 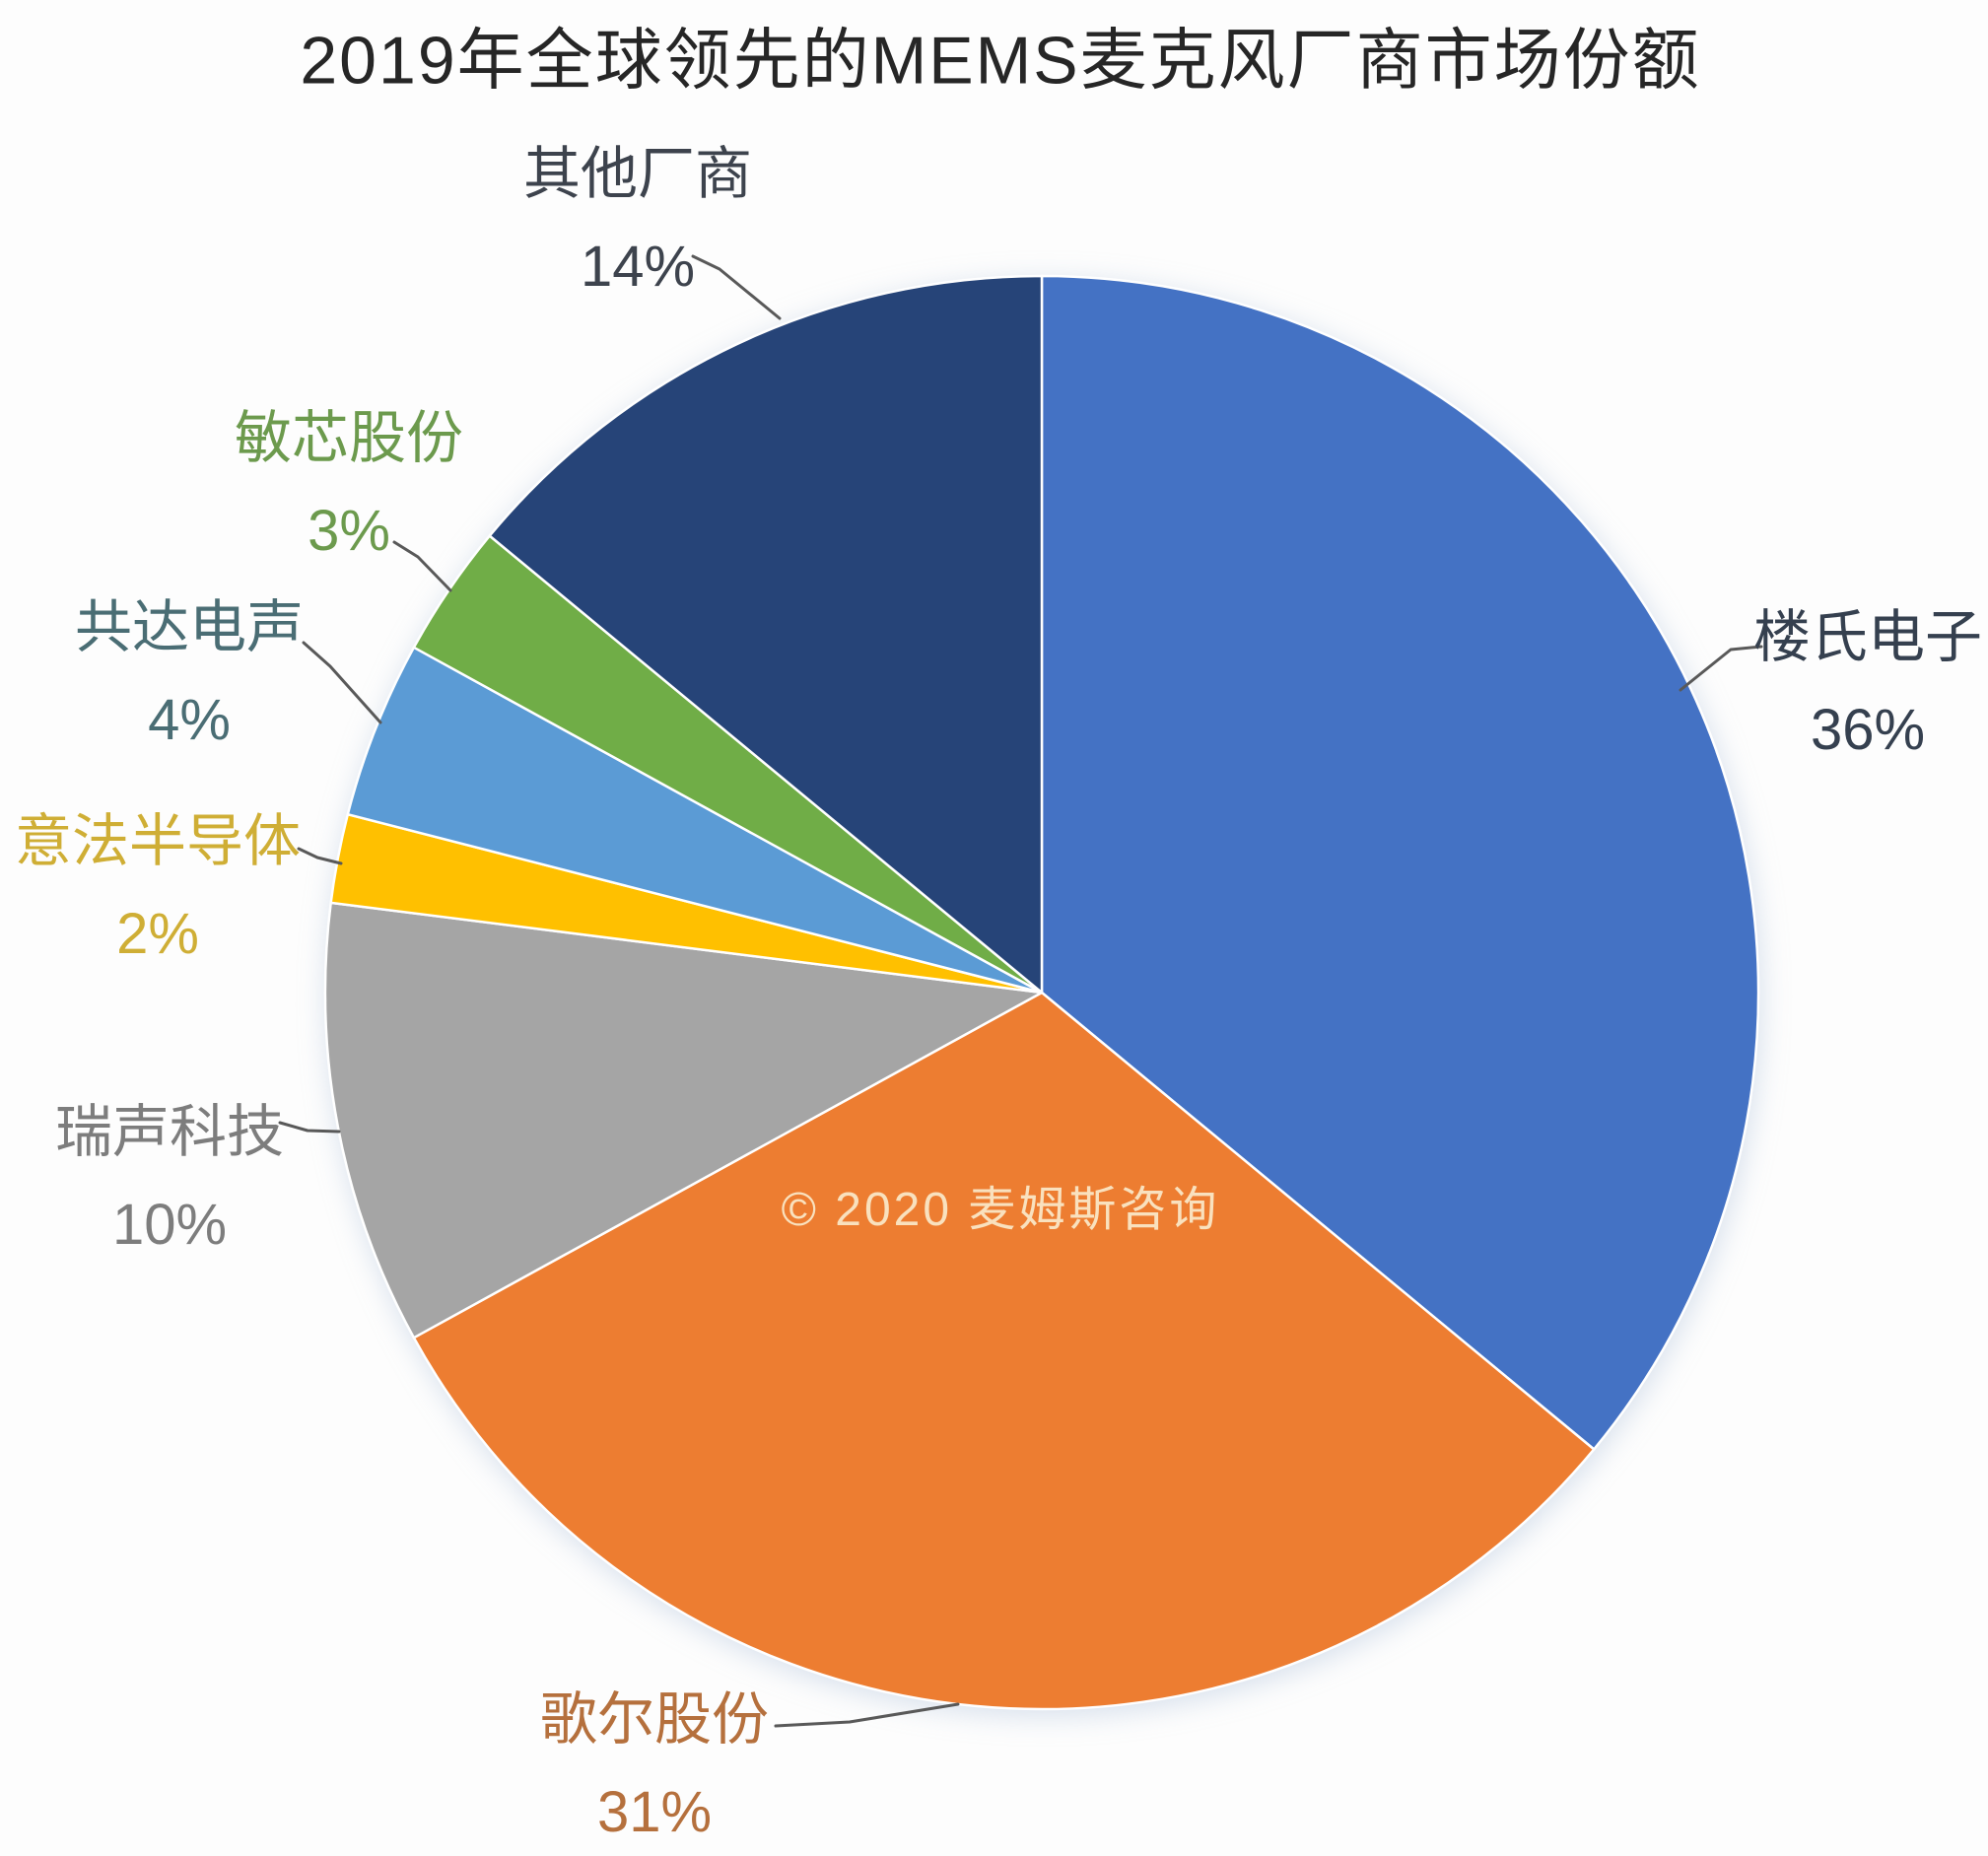 What do you see at coordinates (654, 1719) in the screenshot?
I see `slice-label-name: 歌尔股份` at bounding box center [654, 1719].